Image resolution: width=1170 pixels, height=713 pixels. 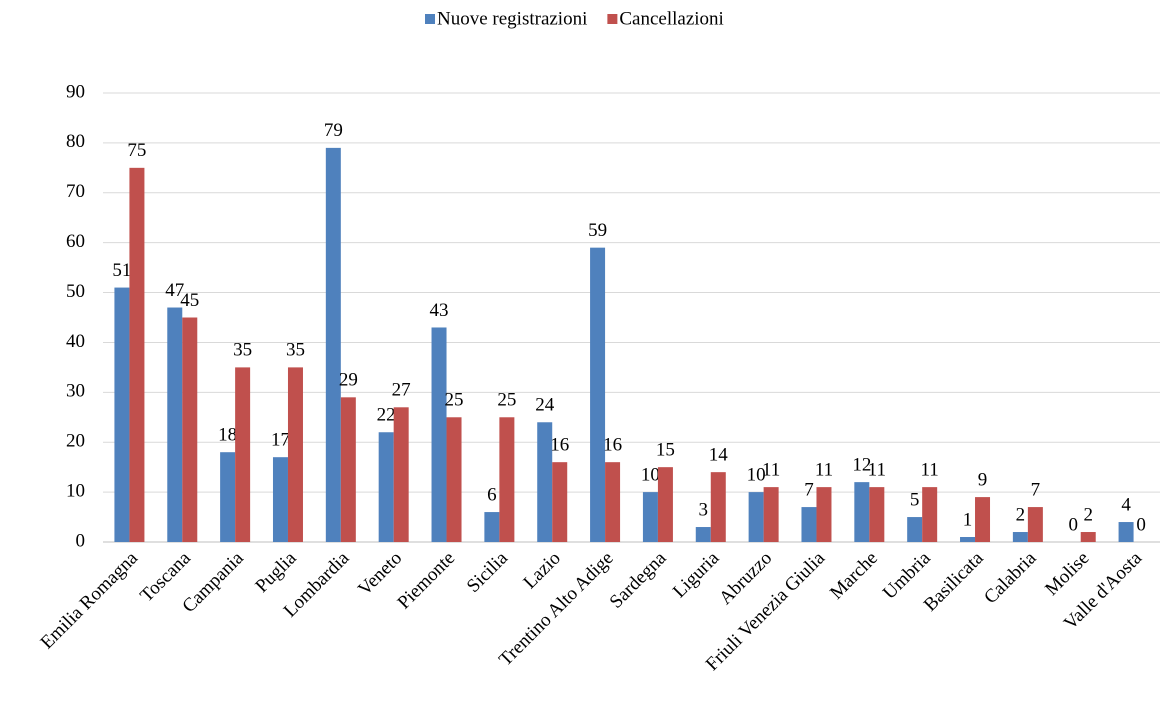 I want to click on y-tick-label: 80, so click(x=75, y=141).